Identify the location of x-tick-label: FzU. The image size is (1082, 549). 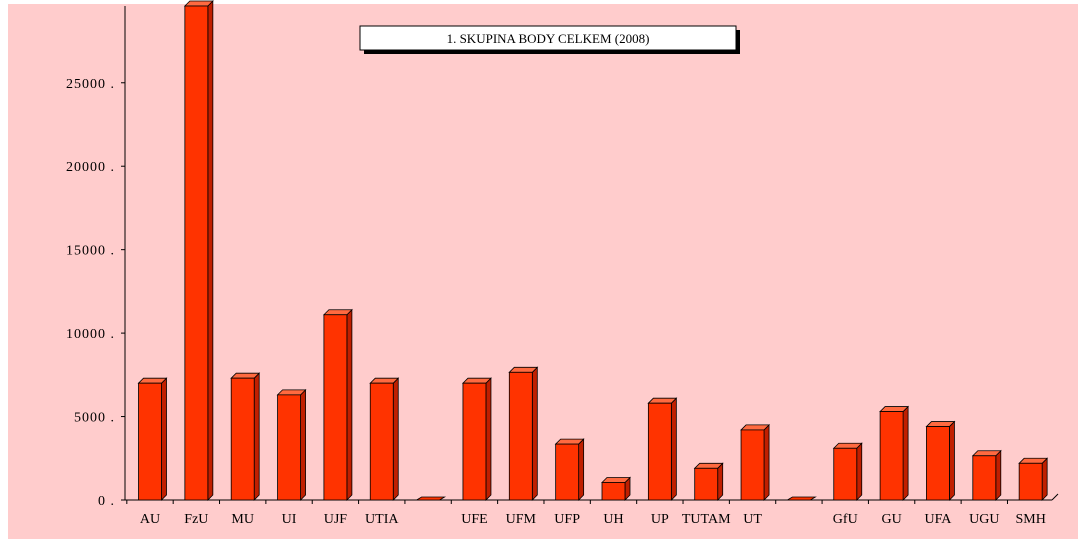
(196, 519).